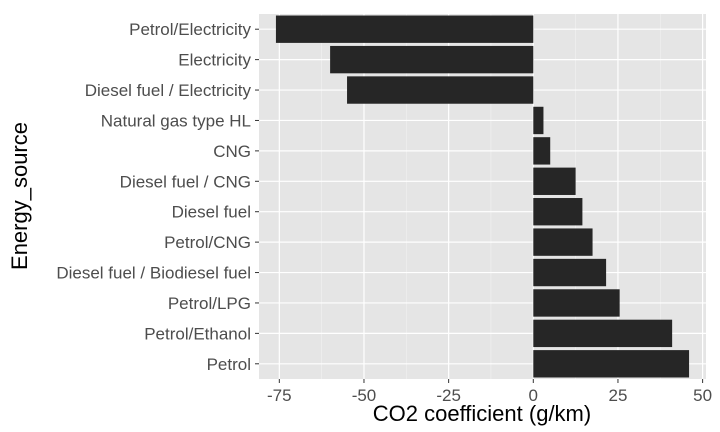 This screenshot has height=432, width=720. What do you see at coordinates (190, 29) in the screenshot?
I see `y-tick-label: Petrol/Electricity` at bounding box center [190, 29].